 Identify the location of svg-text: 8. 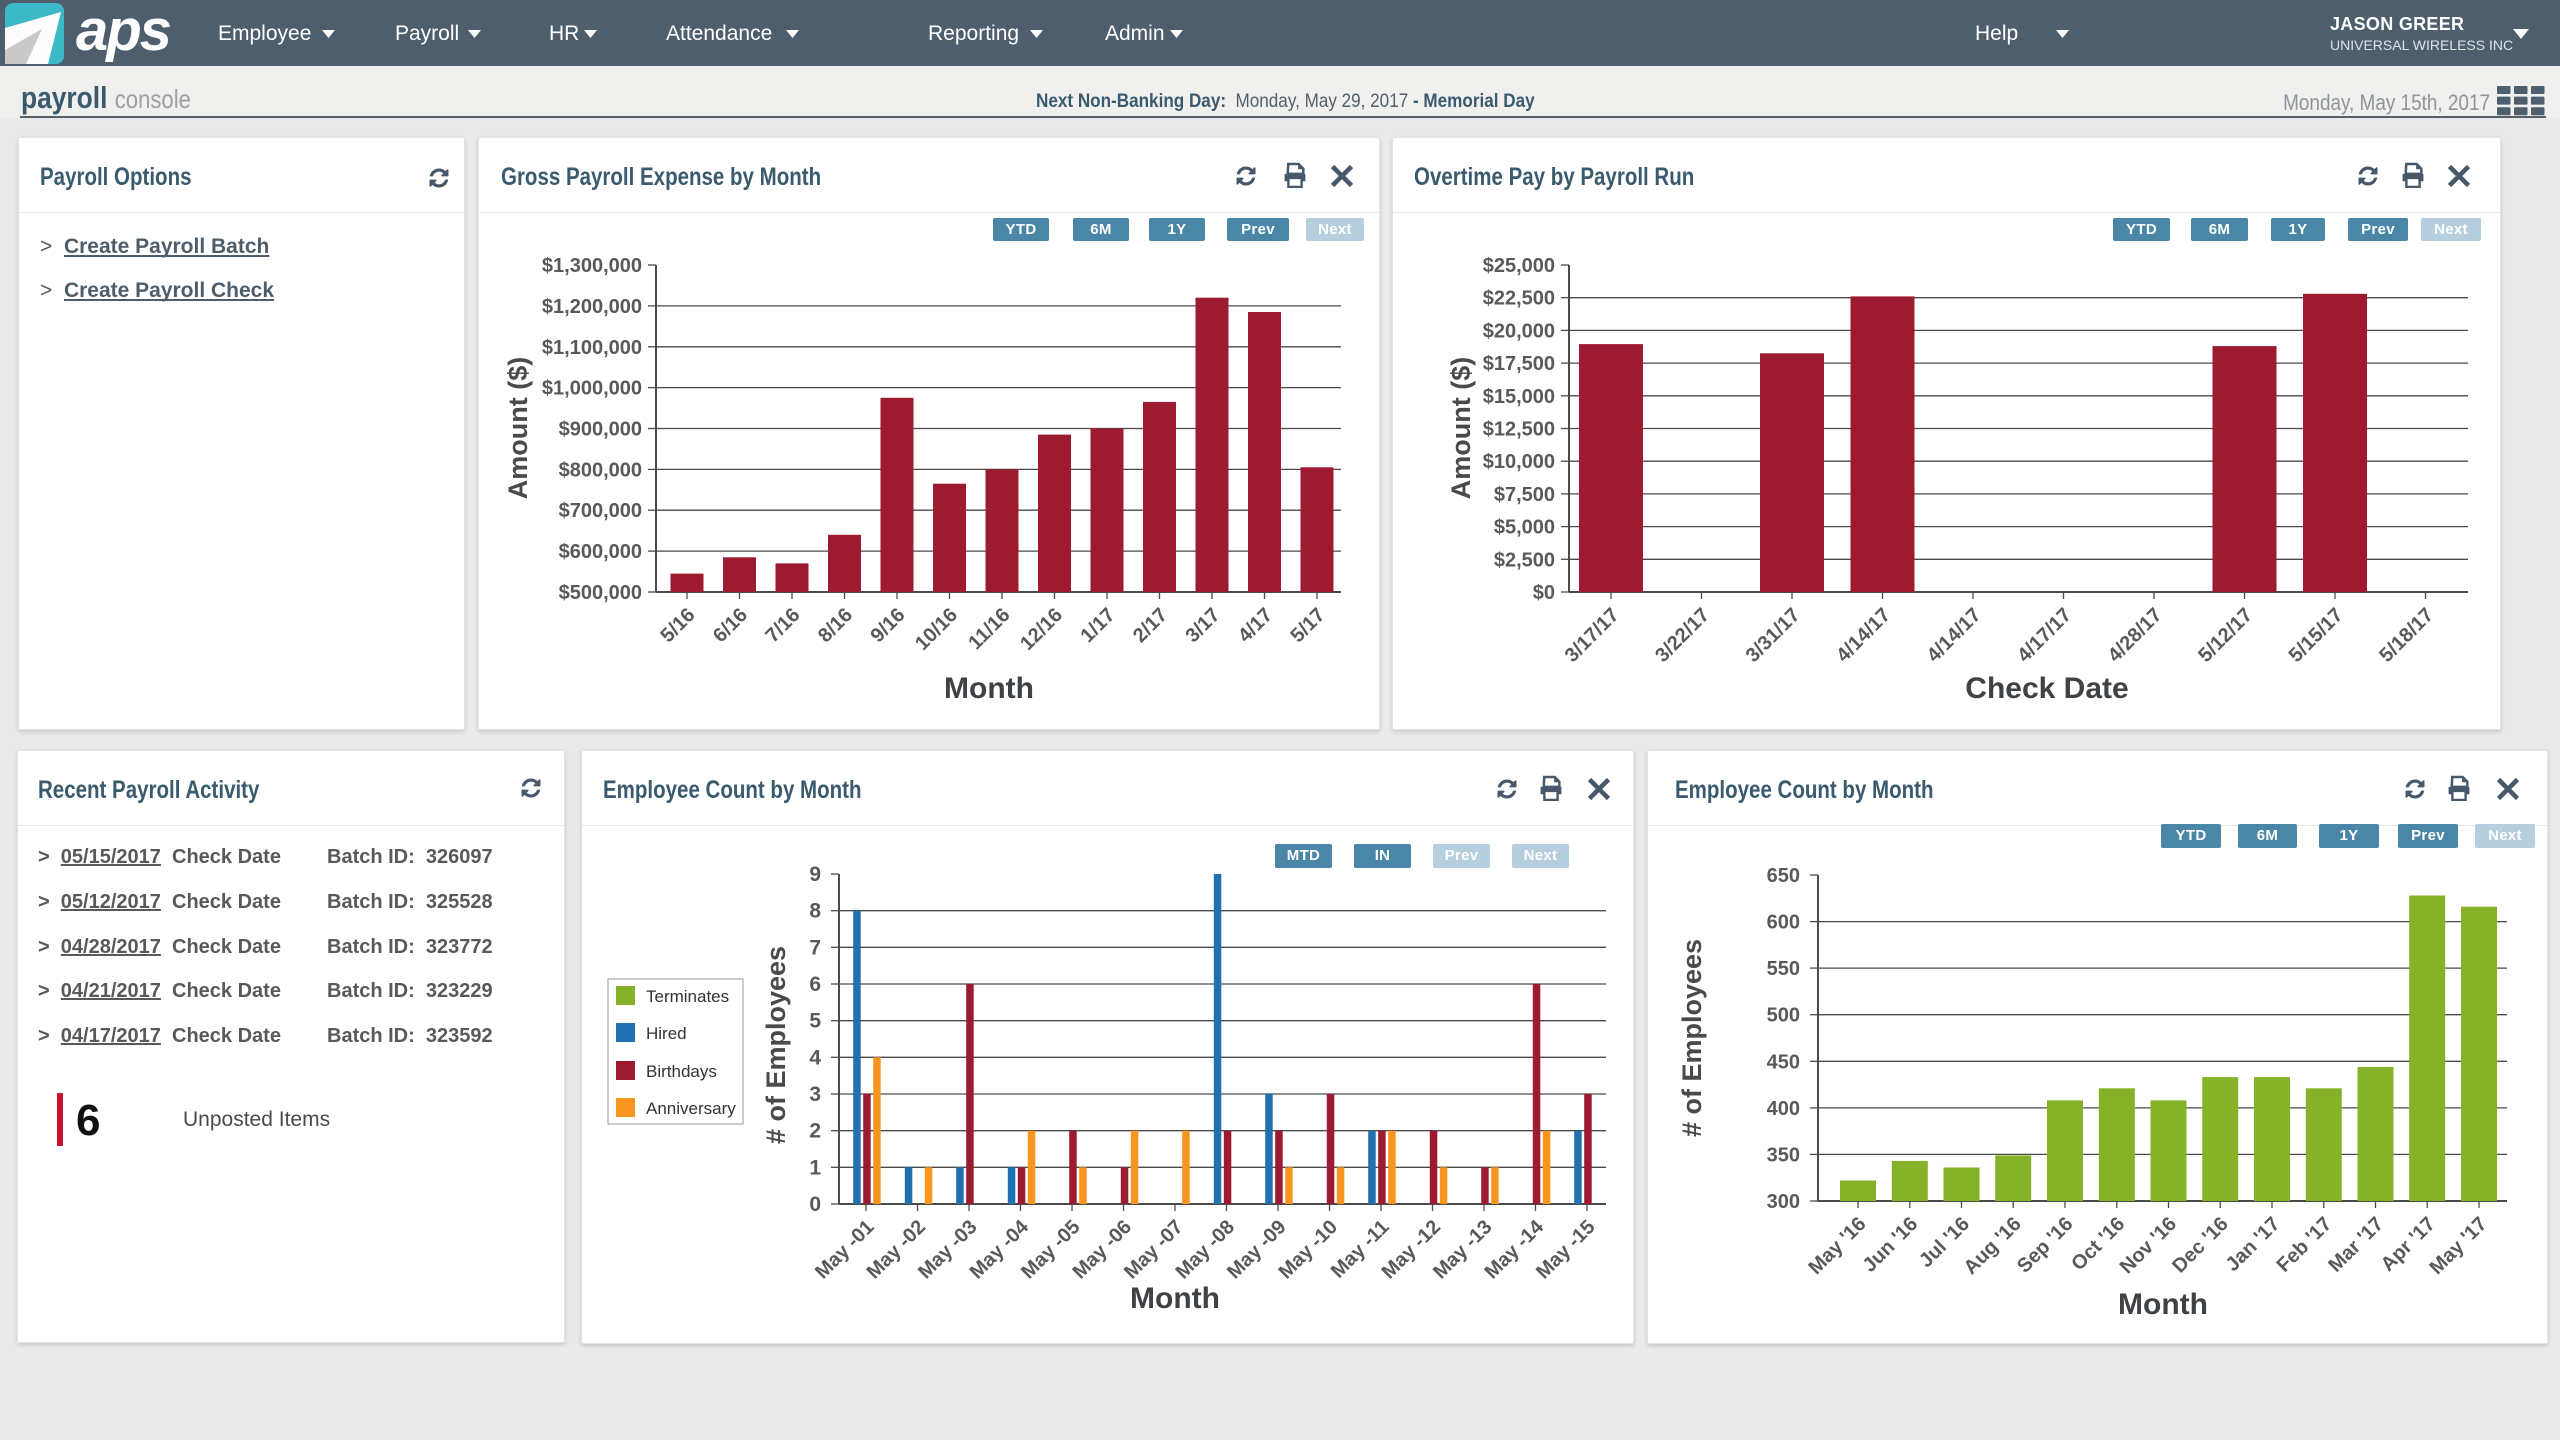
(815, 911).